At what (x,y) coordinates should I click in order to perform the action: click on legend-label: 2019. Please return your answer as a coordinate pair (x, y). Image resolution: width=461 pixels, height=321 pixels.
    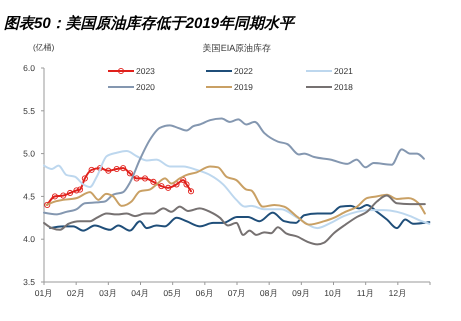
    Looking at the image, I should click on (244, 87).